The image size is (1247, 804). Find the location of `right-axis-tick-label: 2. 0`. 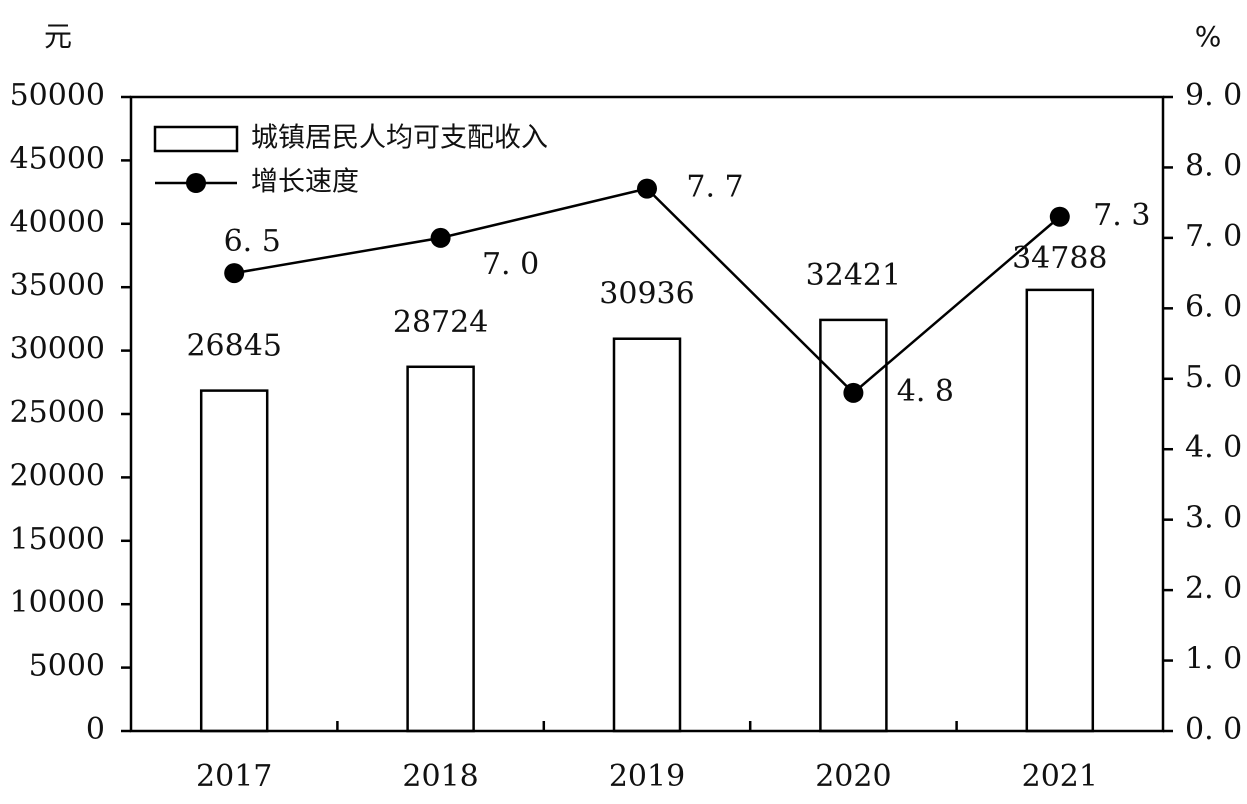

right-axis-tick-label: 2. 0 is located at coordinates (1213, 588).